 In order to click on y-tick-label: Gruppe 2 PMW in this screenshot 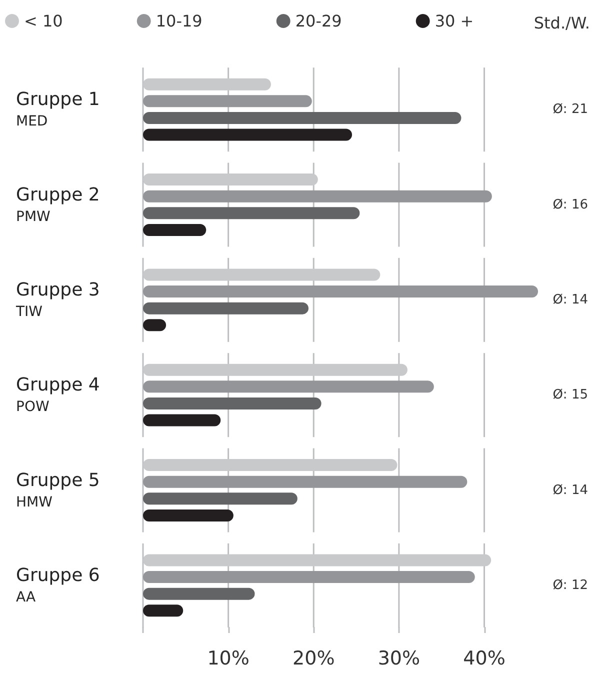, I will do `click(58, 204)`.